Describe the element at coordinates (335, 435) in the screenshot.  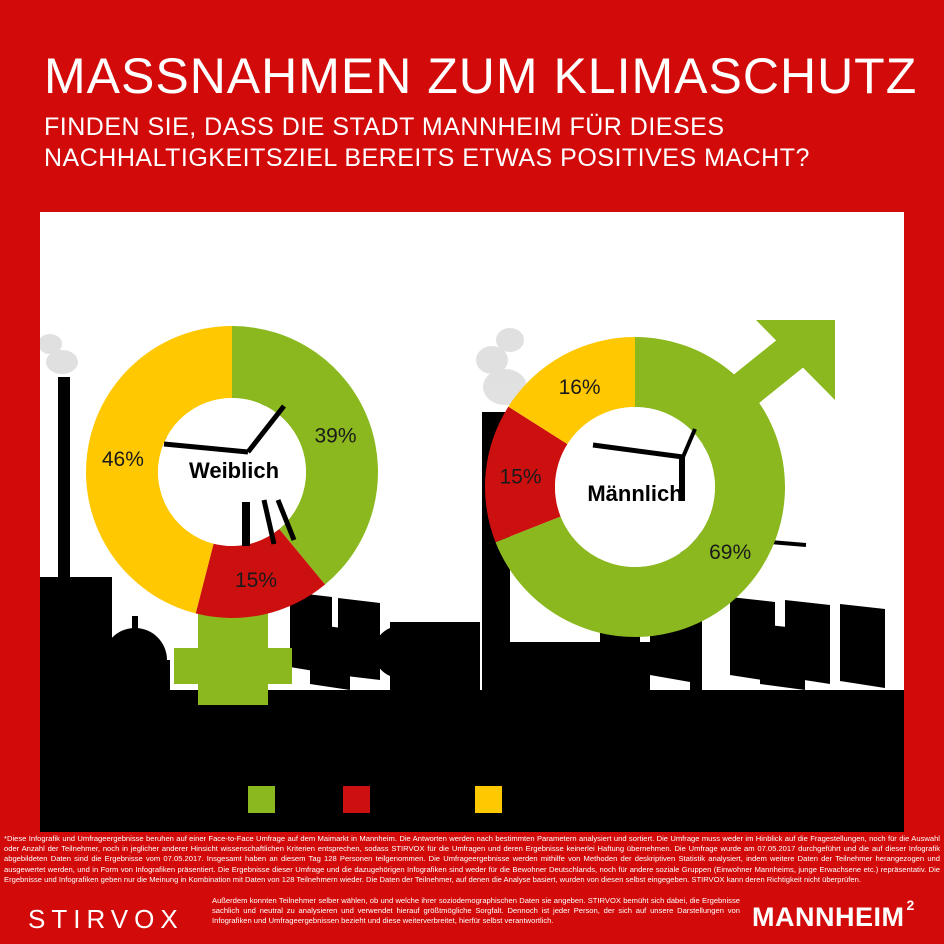
I see `donut-value-label-ja: 39%` at that location.